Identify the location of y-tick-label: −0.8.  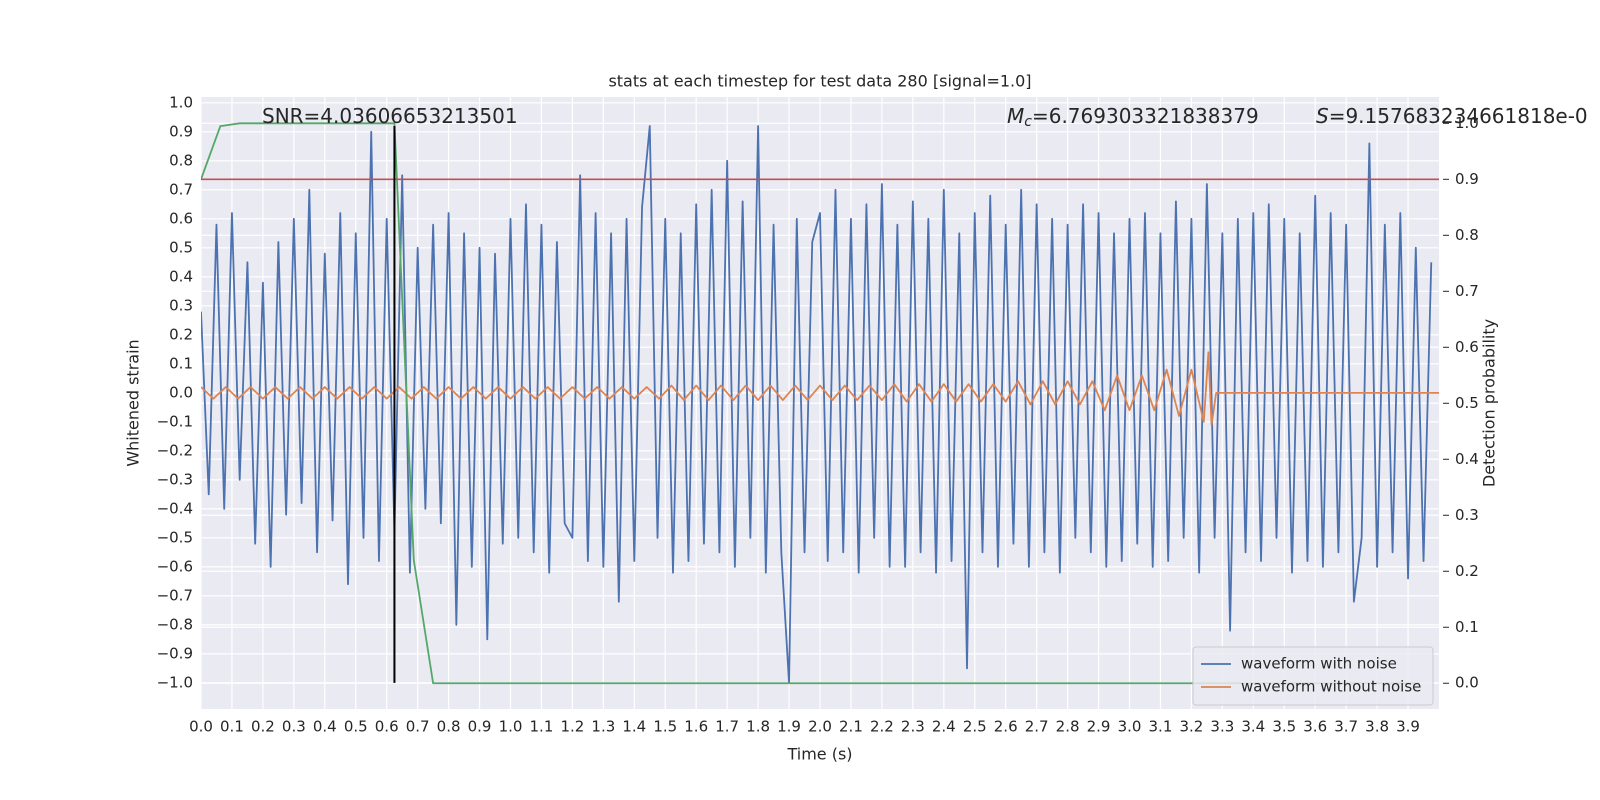
(175, 624).